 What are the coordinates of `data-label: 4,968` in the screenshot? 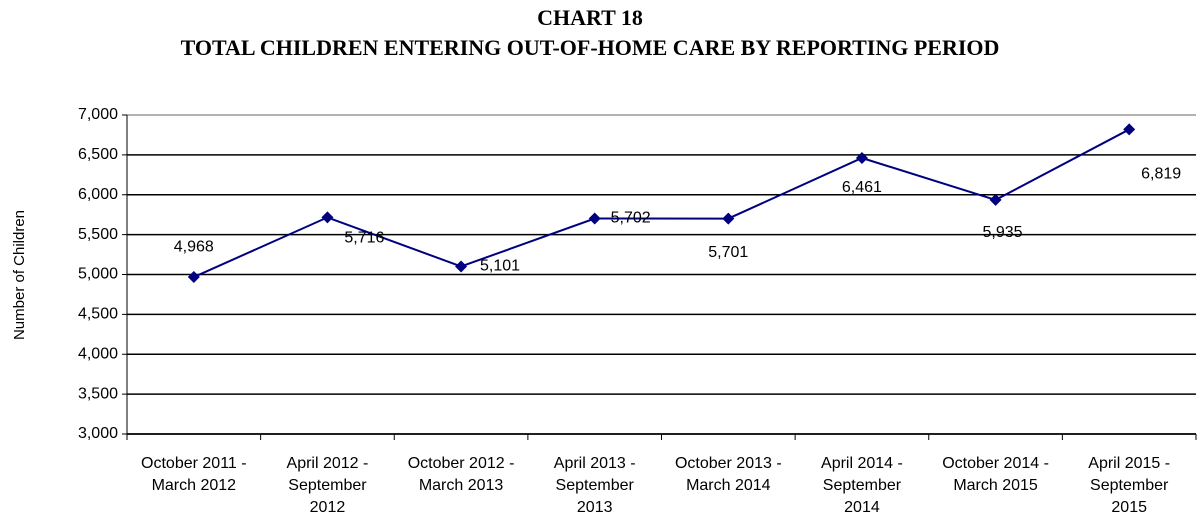 It's located at (194, 246).